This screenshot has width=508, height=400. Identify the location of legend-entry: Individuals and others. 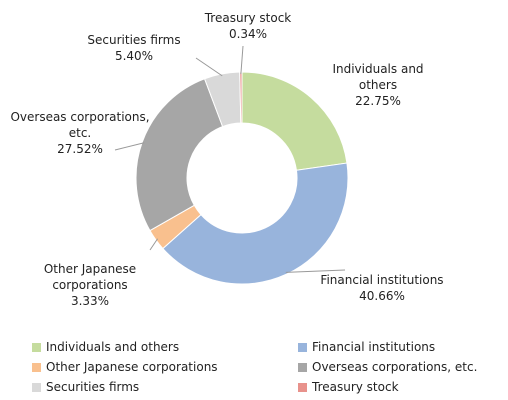
(105, 347).